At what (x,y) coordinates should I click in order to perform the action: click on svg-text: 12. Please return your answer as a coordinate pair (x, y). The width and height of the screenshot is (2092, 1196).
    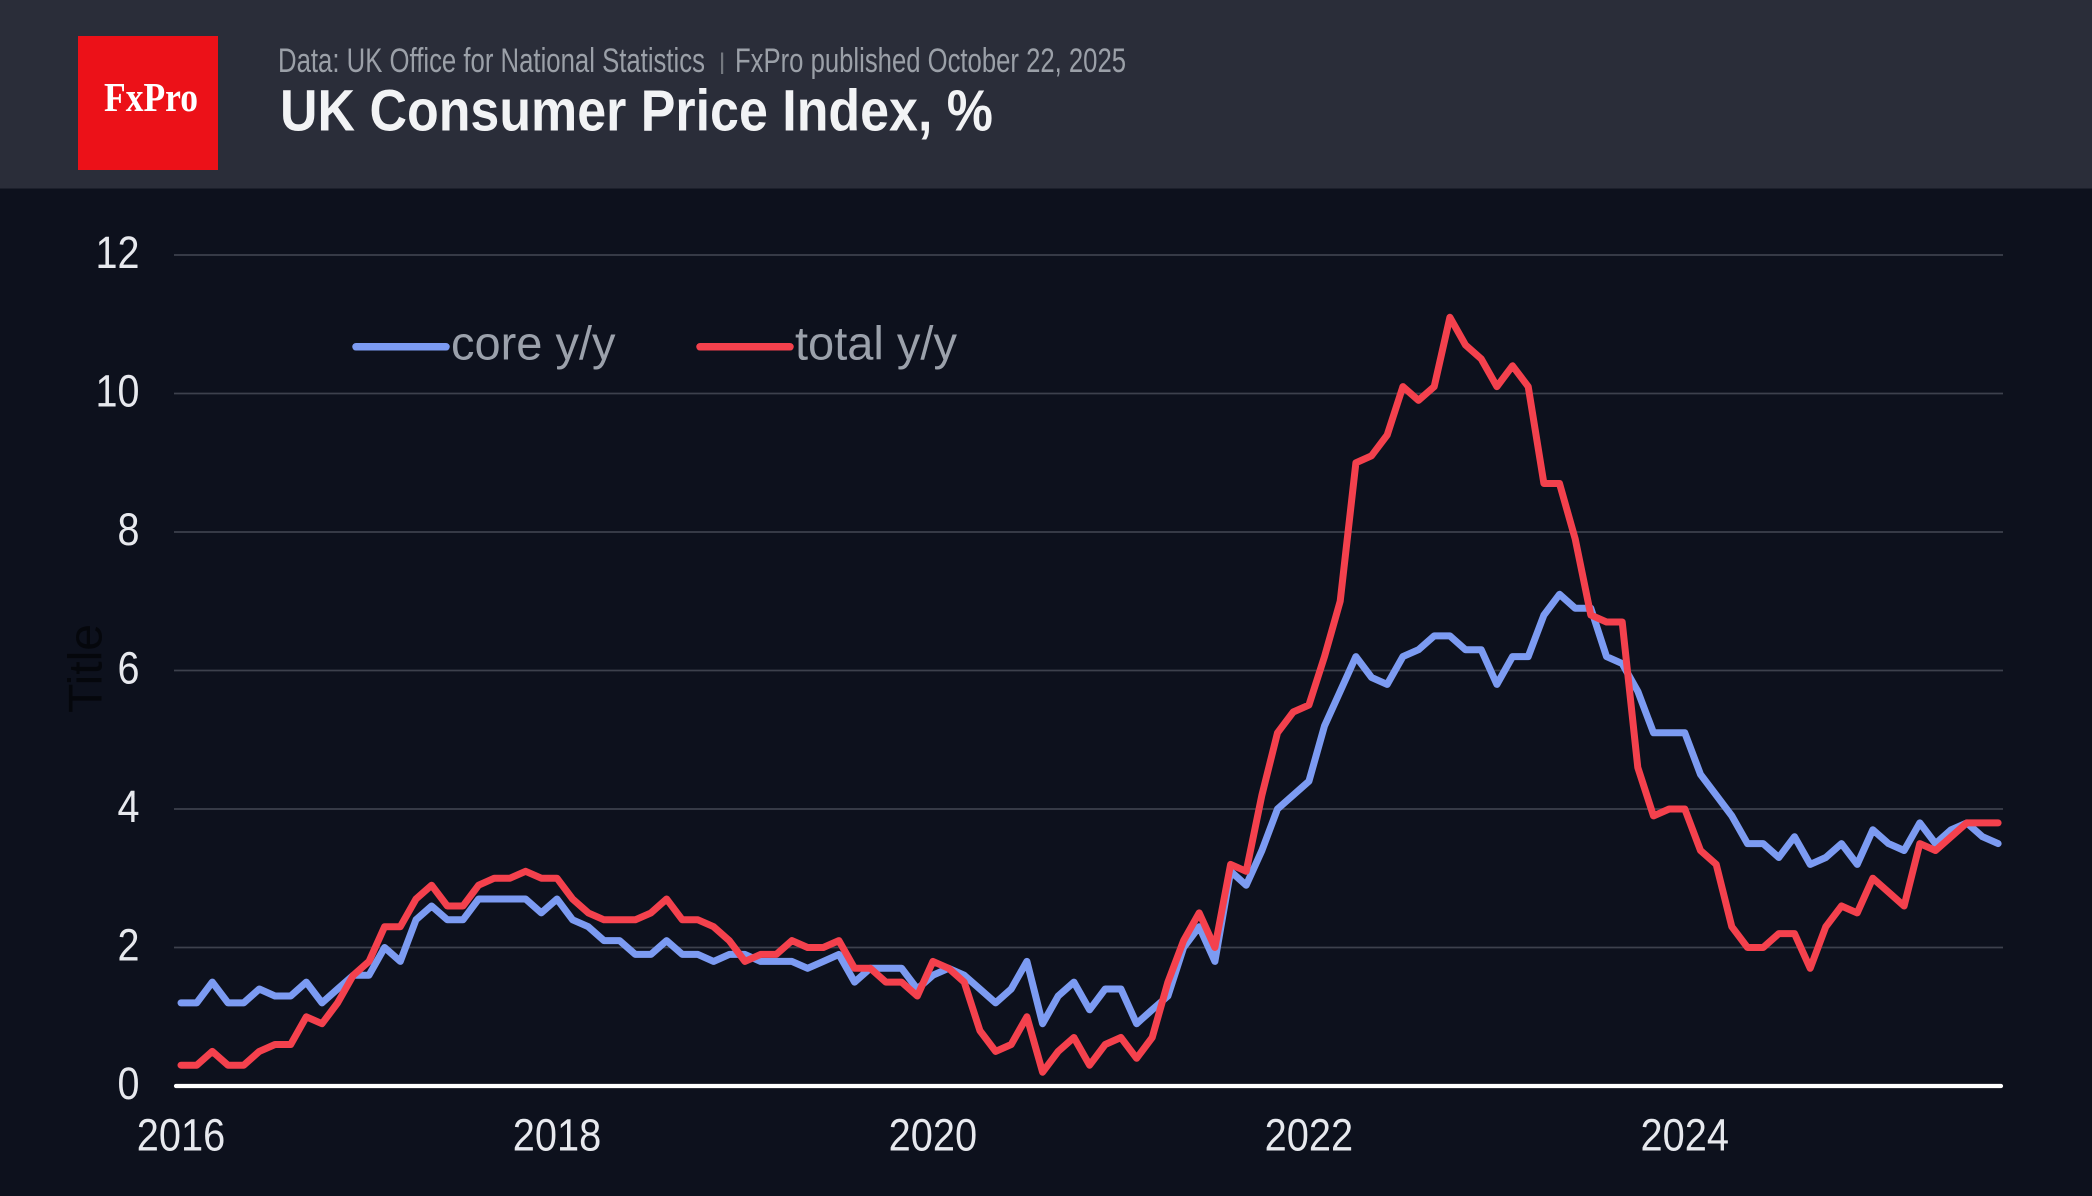
    Looking at the image, I should click on (118, 252).